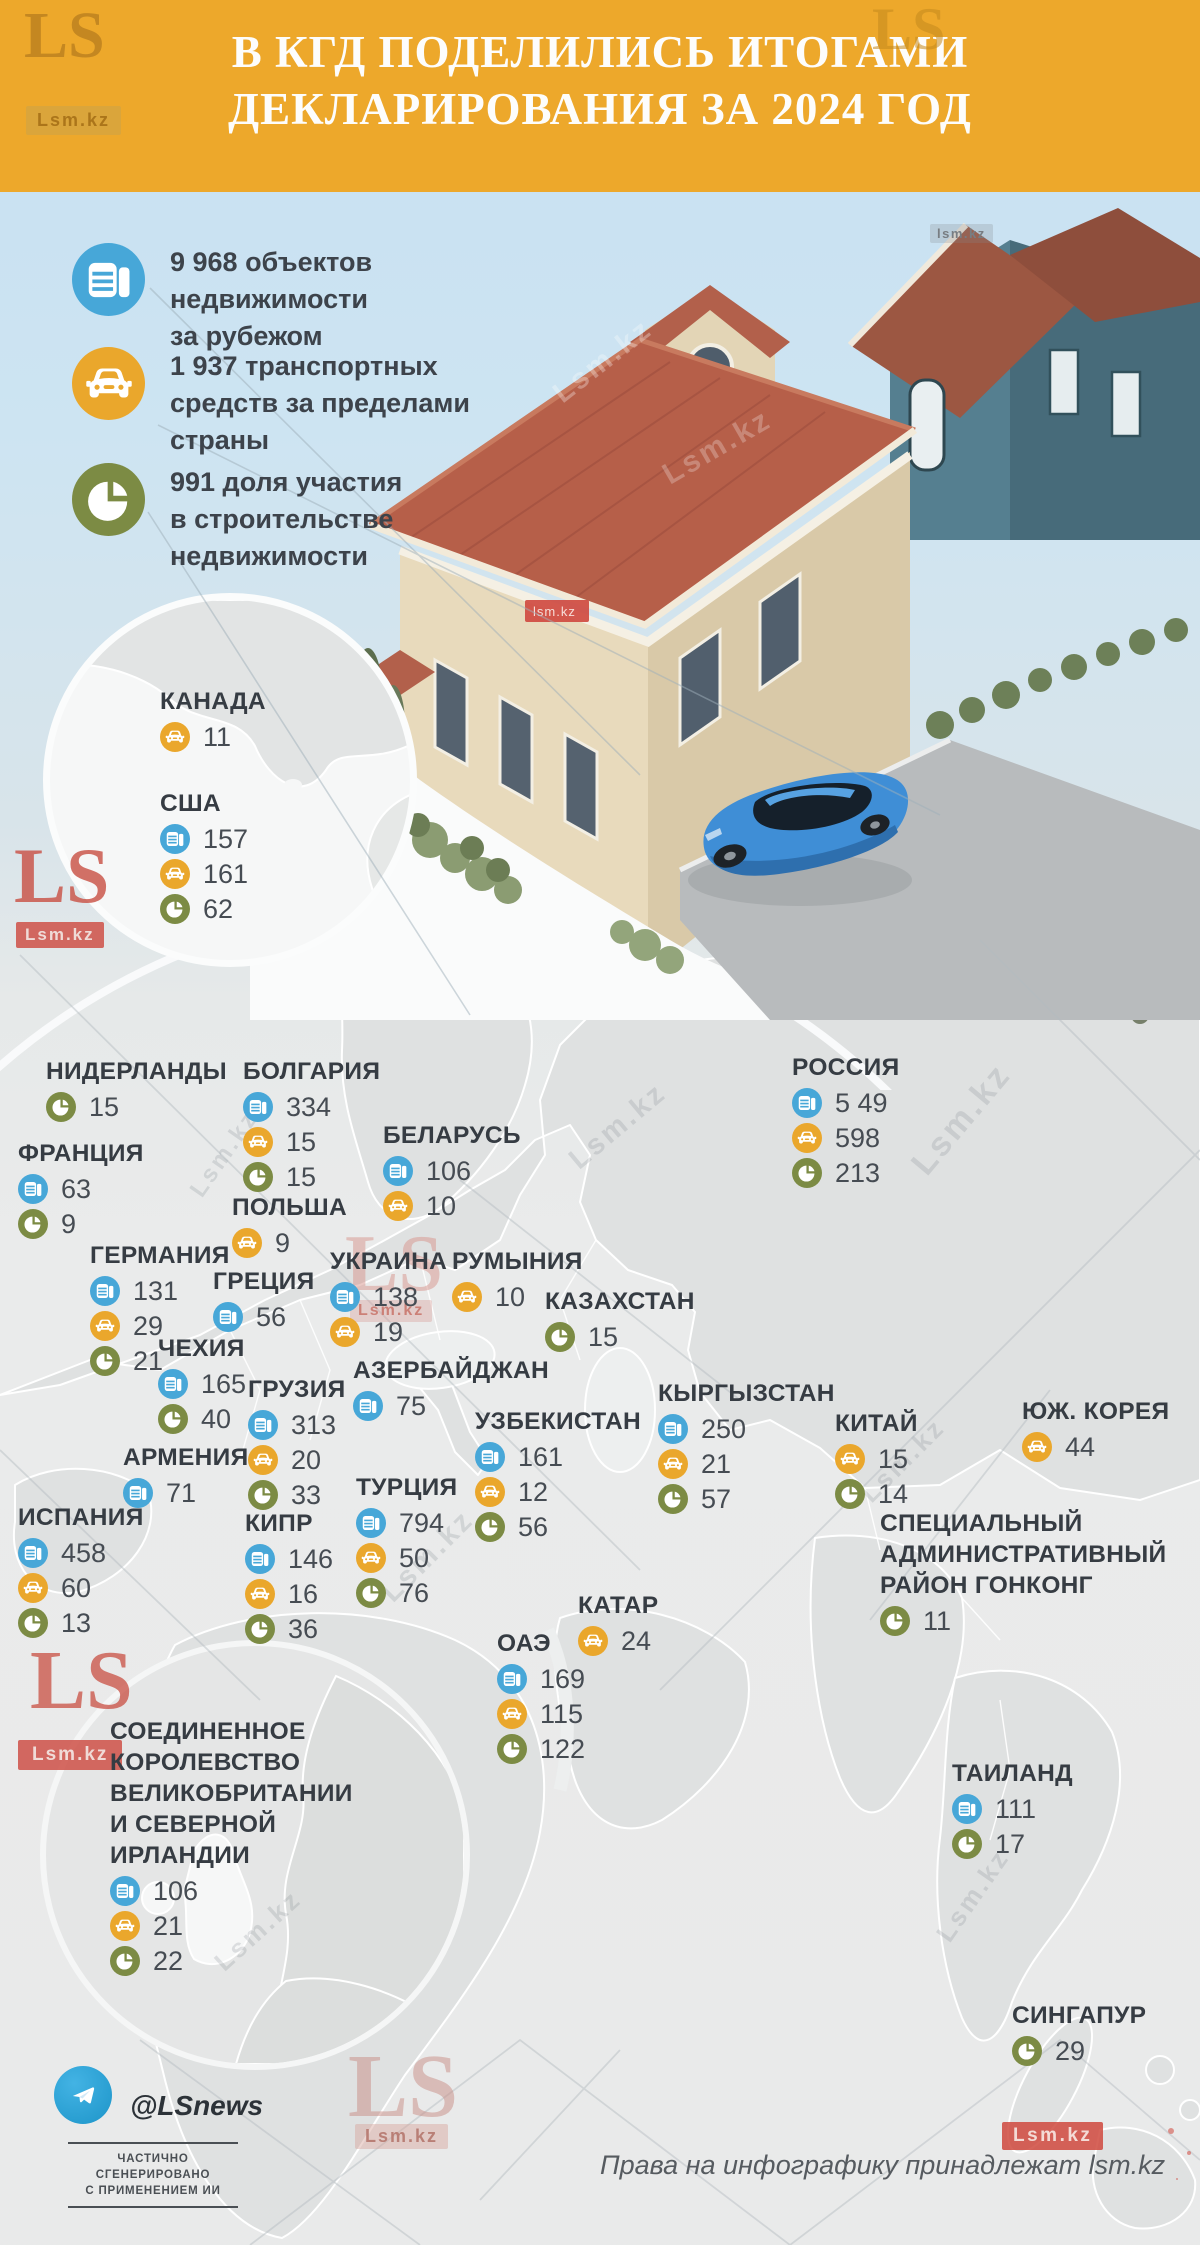  What do you see at coordinates (108, 383) in the screenshot?
I see `car-icon` at bounding box center [108, 383].